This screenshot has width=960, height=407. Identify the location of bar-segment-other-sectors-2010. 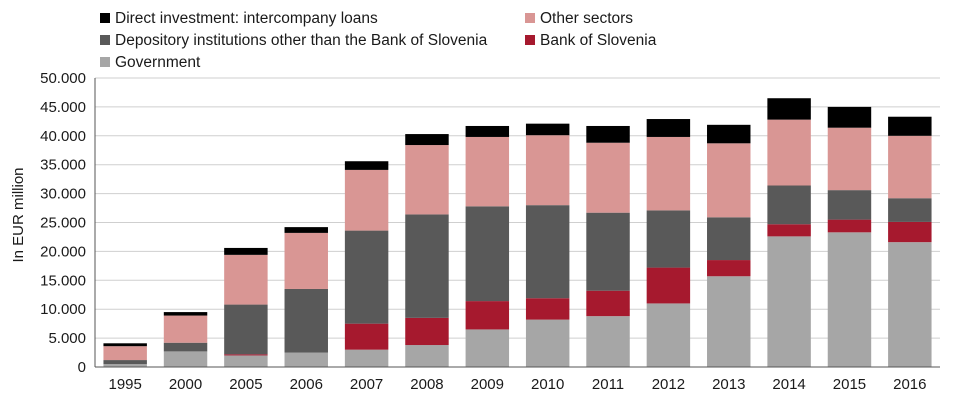
(547, 170).